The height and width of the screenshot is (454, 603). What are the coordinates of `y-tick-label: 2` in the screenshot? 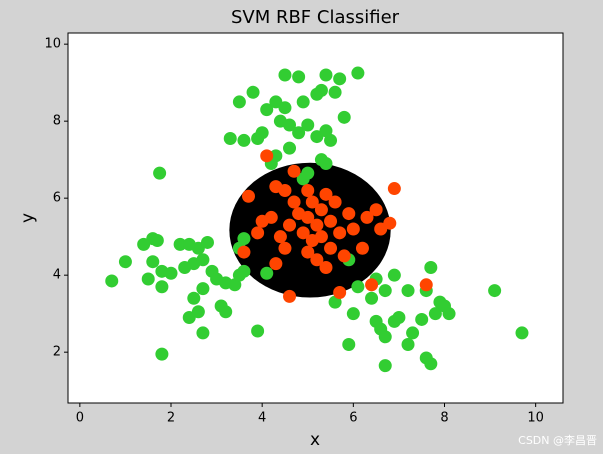 It's located at (57, 352).